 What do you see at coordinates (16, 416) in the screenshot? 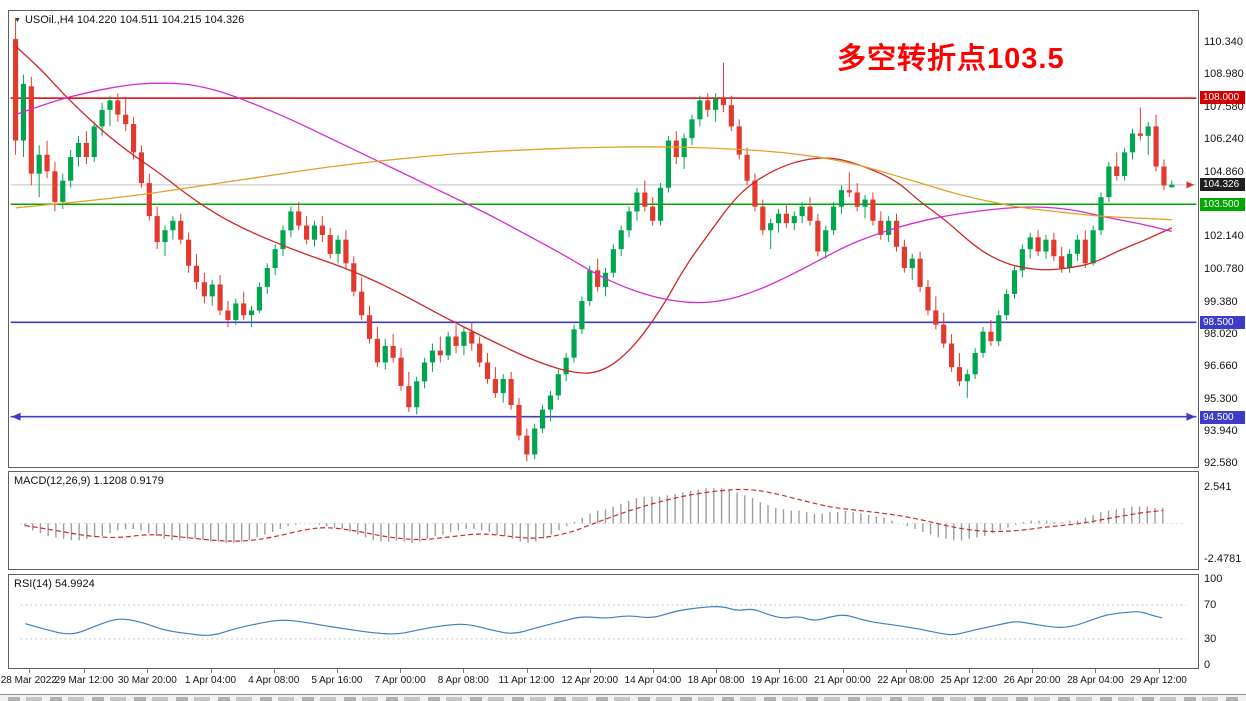
I see `hline-left-arrow-icon` at bounding box center [16, 416].